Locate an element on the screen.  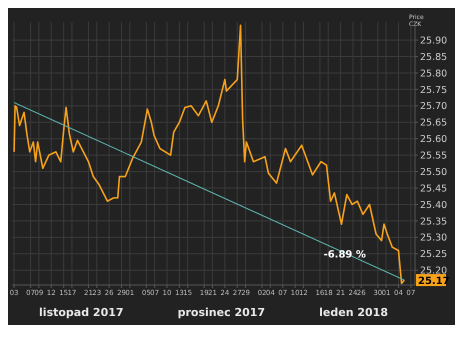
y-tick-label: 25.50 is located at coordinates (434, 172).